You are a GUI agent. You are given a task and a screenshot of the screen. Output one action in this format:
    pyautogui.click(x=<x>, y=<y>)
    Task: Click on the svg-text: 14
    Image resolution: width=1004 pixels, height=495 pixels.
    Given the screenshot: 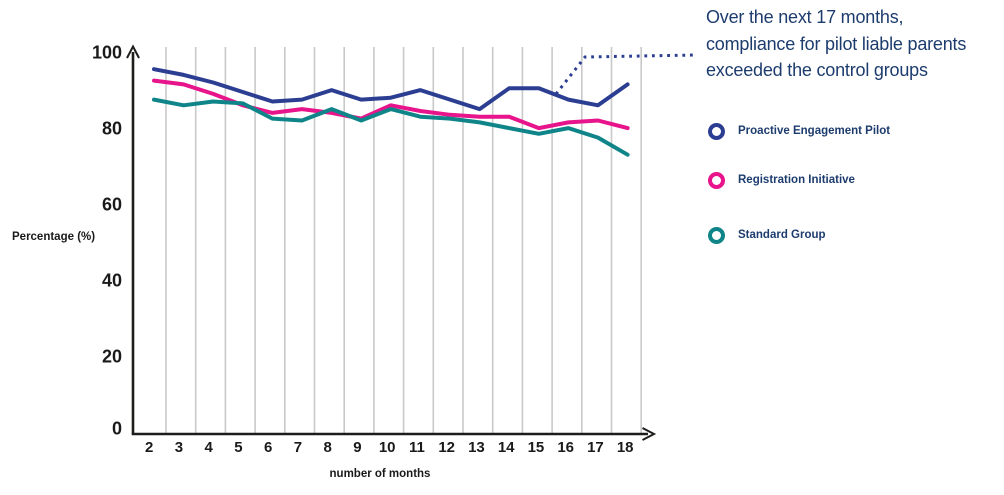 What is the action you would take?
    pyautogui.click(x=506, y=447)
    